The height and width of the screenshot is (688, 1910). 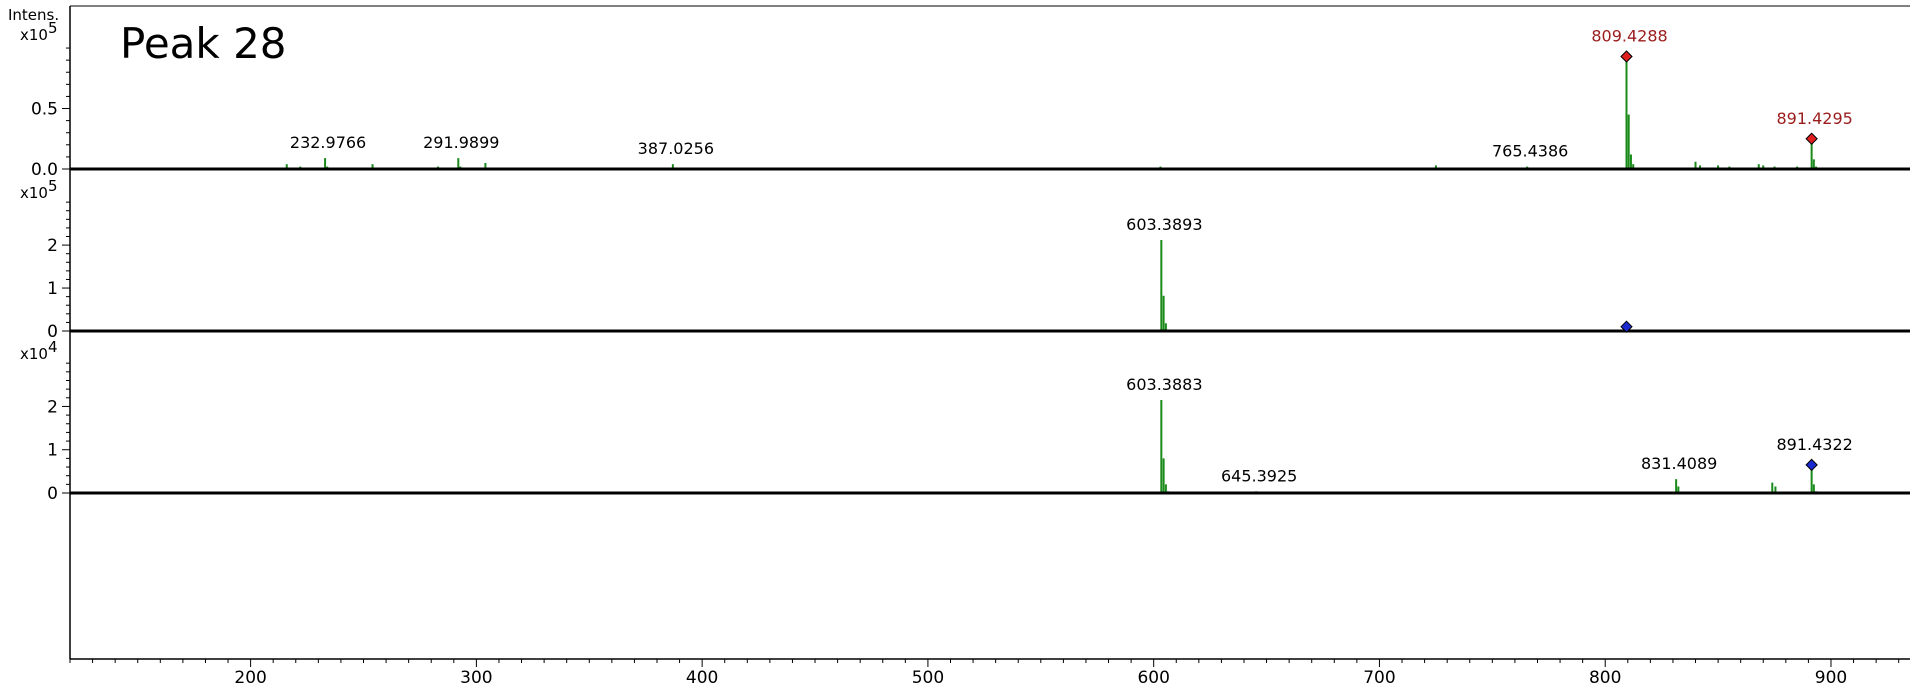 What do you see at coordinates (1605, 678) in the screenshot?
I see `x-tick-label: 800` at bounding box center [1605, 678].